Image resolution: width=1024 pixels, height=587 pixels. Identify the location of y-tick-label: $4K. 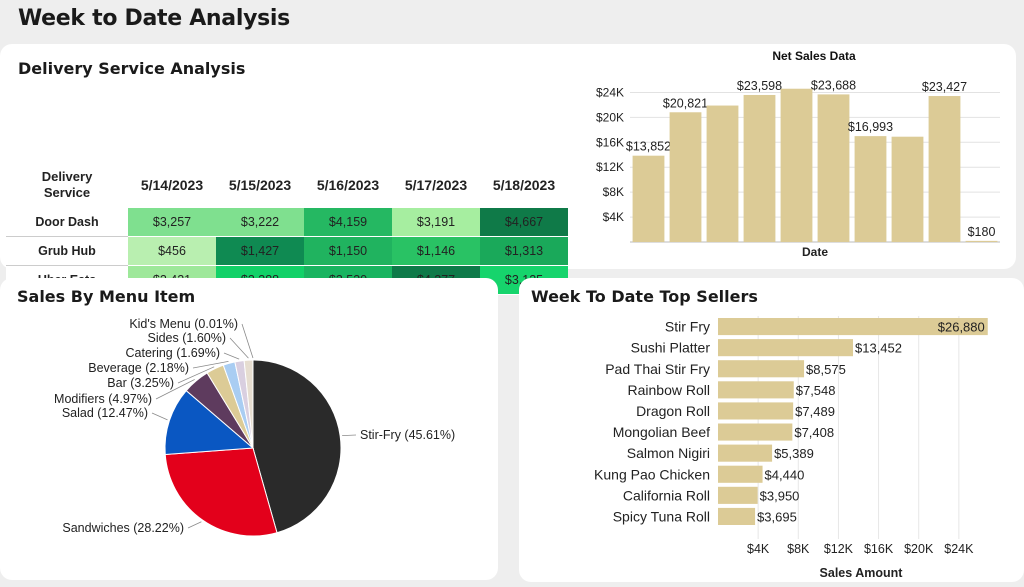
(613, 217).